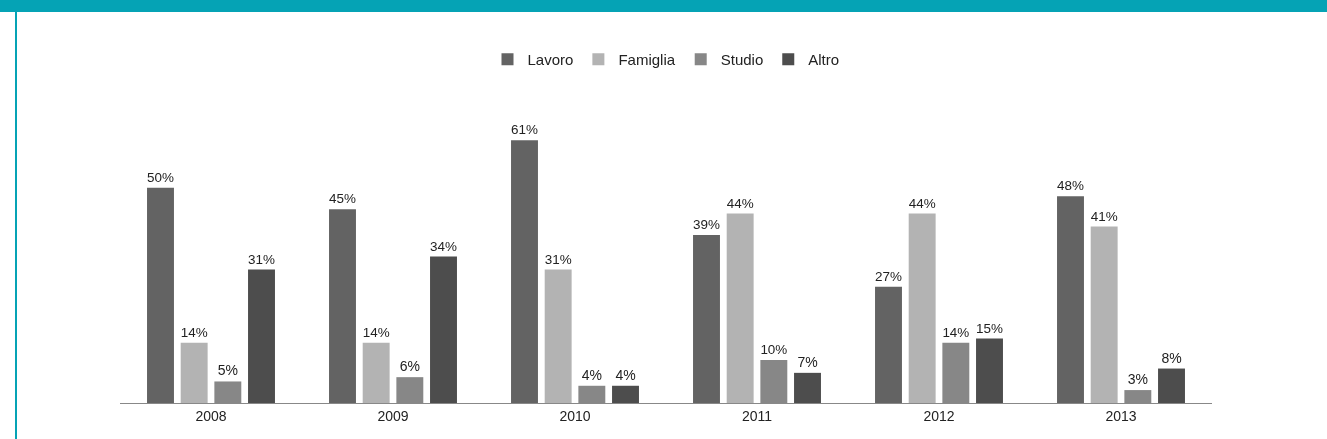 The width and height of the screenshot is (1327, 439). What do you see at coordinates (1121, 415) in the screenshot?
I see `x-tick-label: 2013` at bounding box center [1121, 415].